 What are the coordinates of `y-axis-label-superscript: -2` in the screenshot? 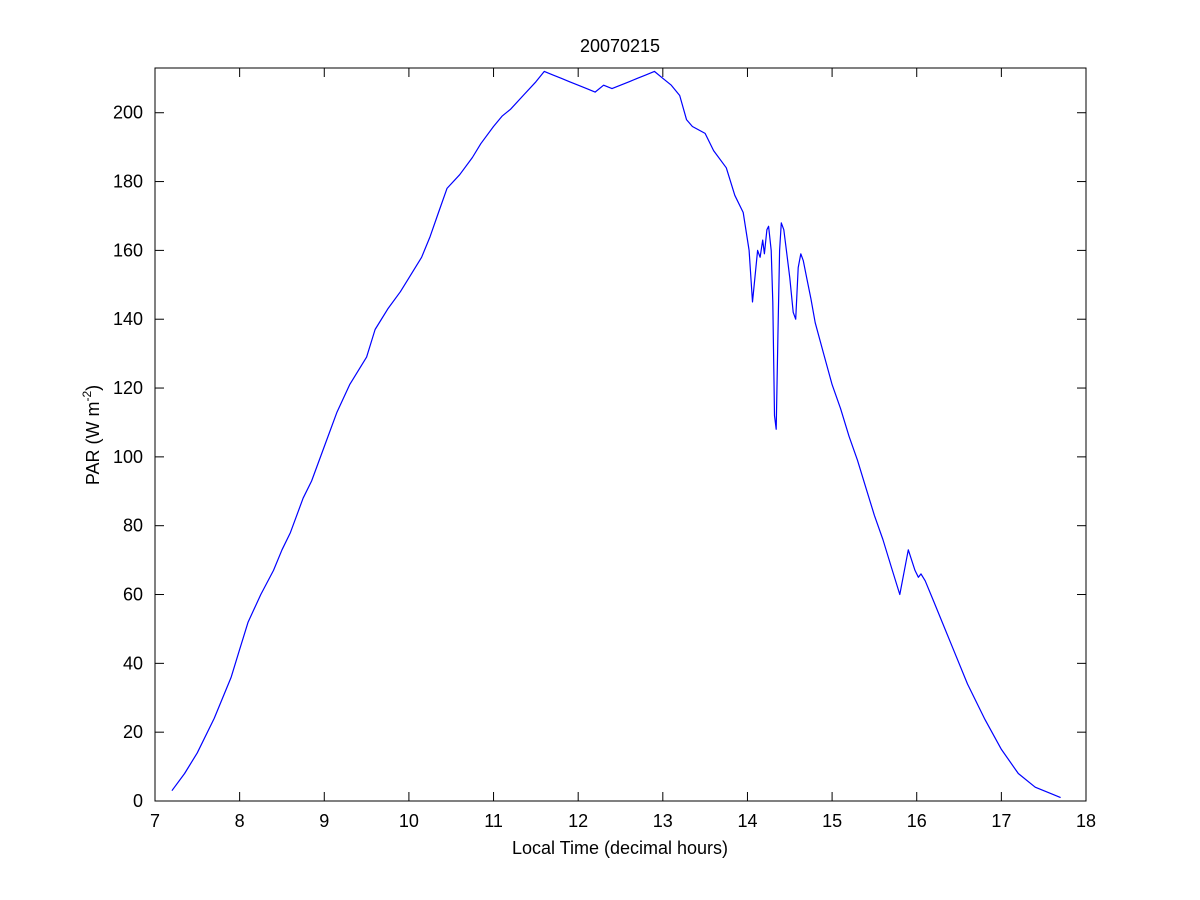 It's located at (87, 396).